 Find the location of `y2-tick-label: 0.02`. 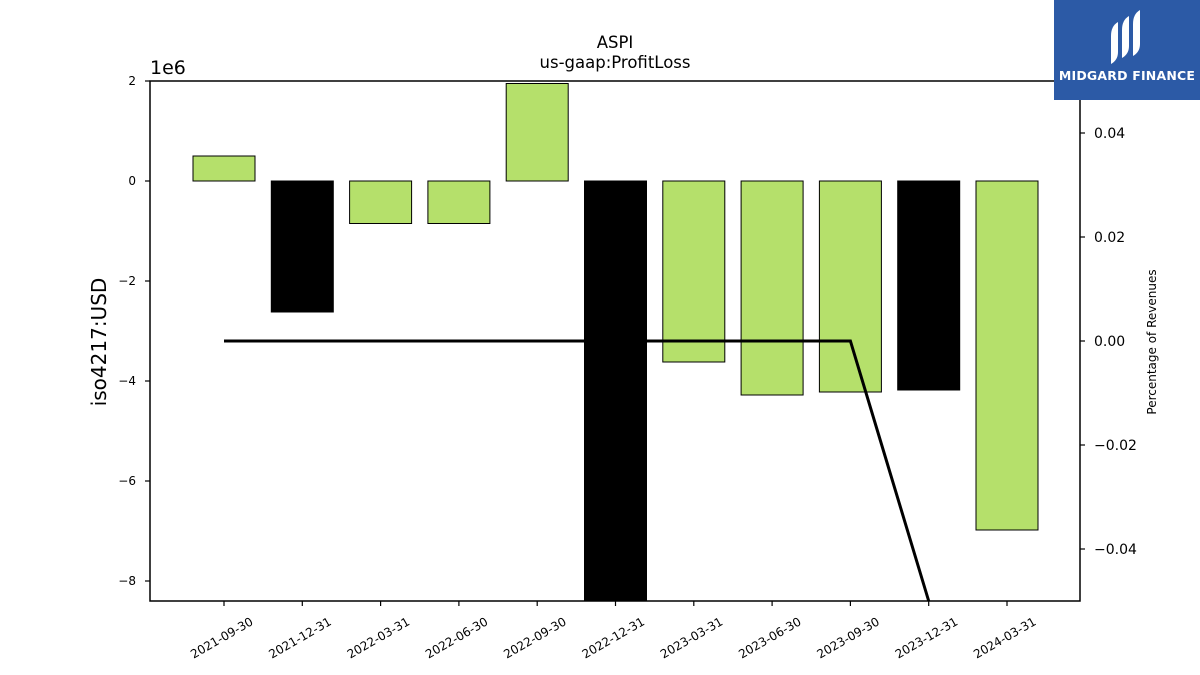

y2-tick-label: 0.02 is located at coordinates (1109, 238).